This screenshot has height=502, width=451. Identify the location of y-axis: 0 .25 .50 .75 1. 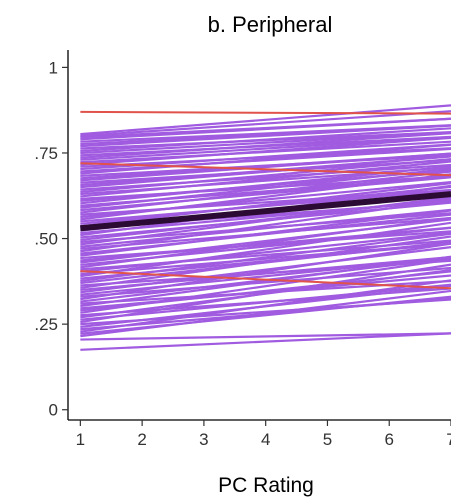
(51, 235).